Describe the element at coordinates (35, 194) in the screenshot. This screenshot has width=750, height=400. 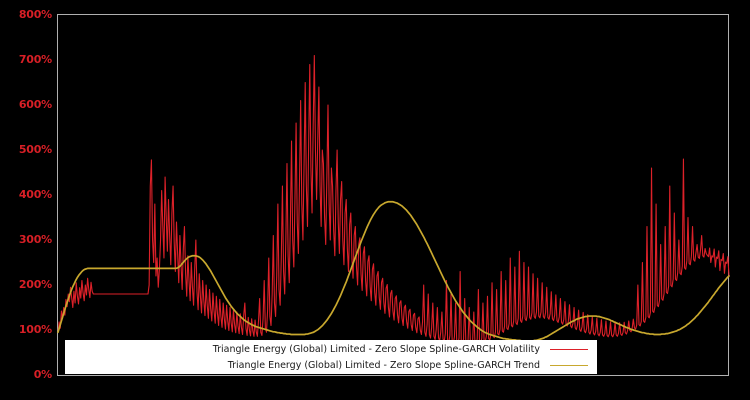
I see `y-tick-label: 400%` at that location.